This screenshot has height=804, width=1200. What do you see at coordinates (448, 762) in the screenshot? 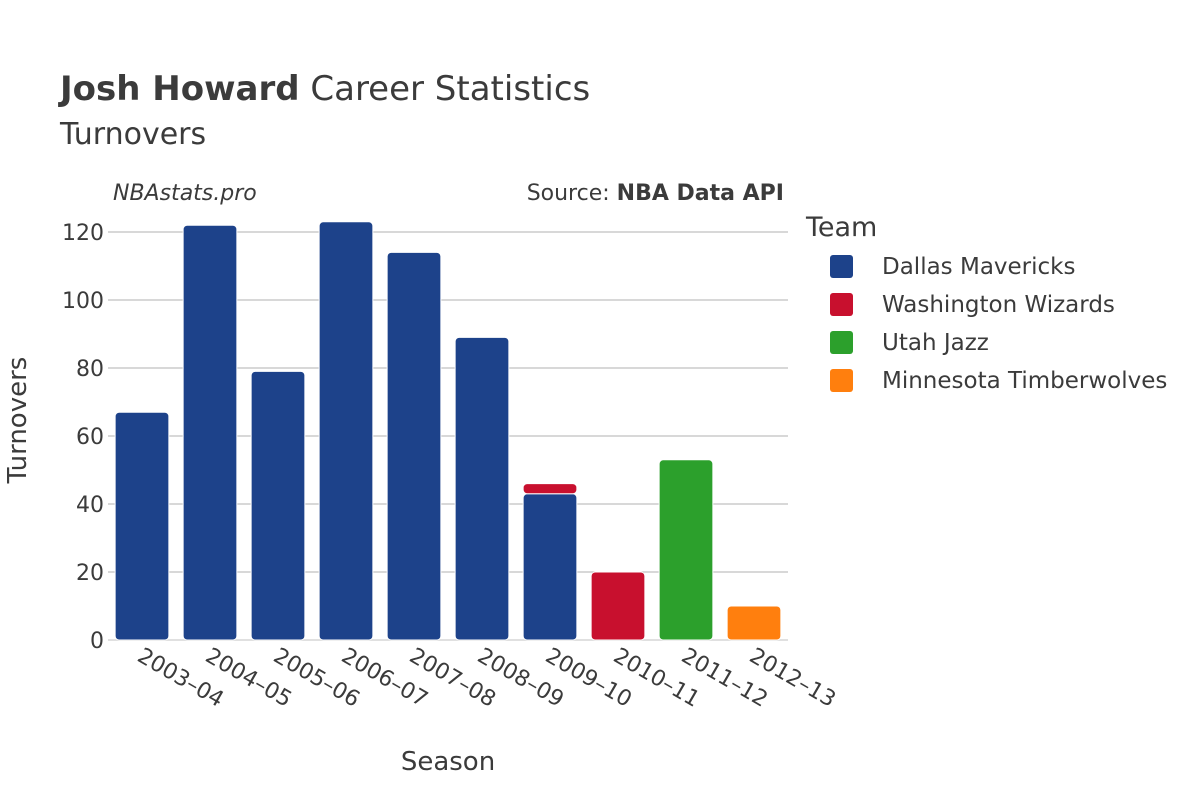
I see `x-axis-title: Season` at bounding box center [448, 762].